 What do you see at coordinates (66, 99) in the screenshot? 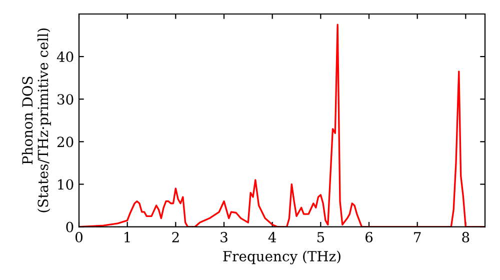
I see `y-tick-label: 30` at bounding box center [66, 99].